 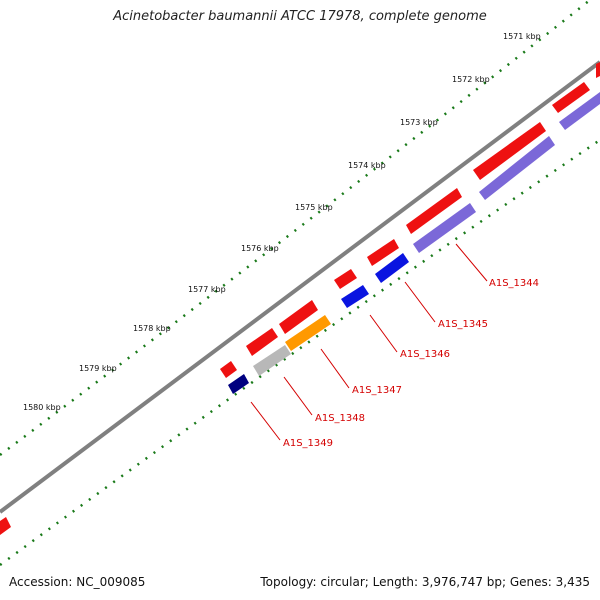 I want to click on label-leader-lines, so click(x=369, y=342).